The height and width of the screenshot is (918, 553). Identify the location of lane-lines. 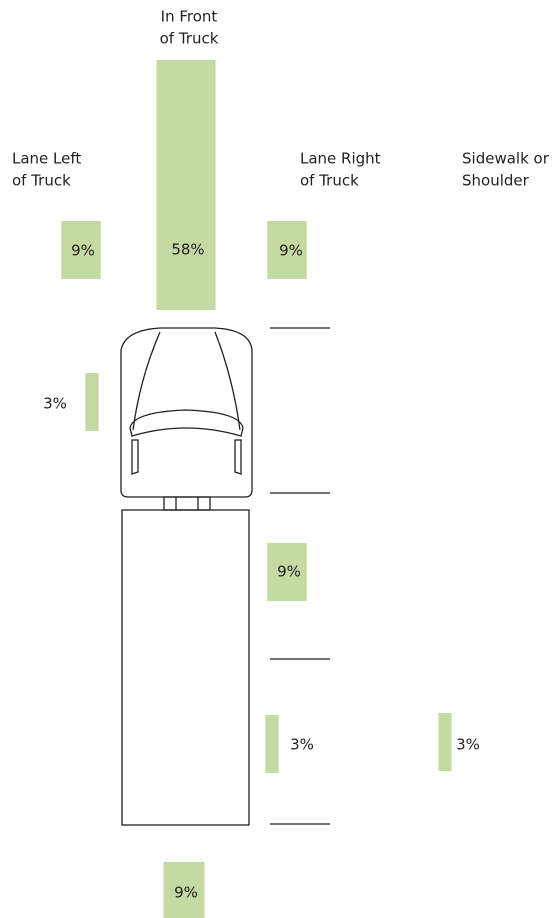
(300, 576).